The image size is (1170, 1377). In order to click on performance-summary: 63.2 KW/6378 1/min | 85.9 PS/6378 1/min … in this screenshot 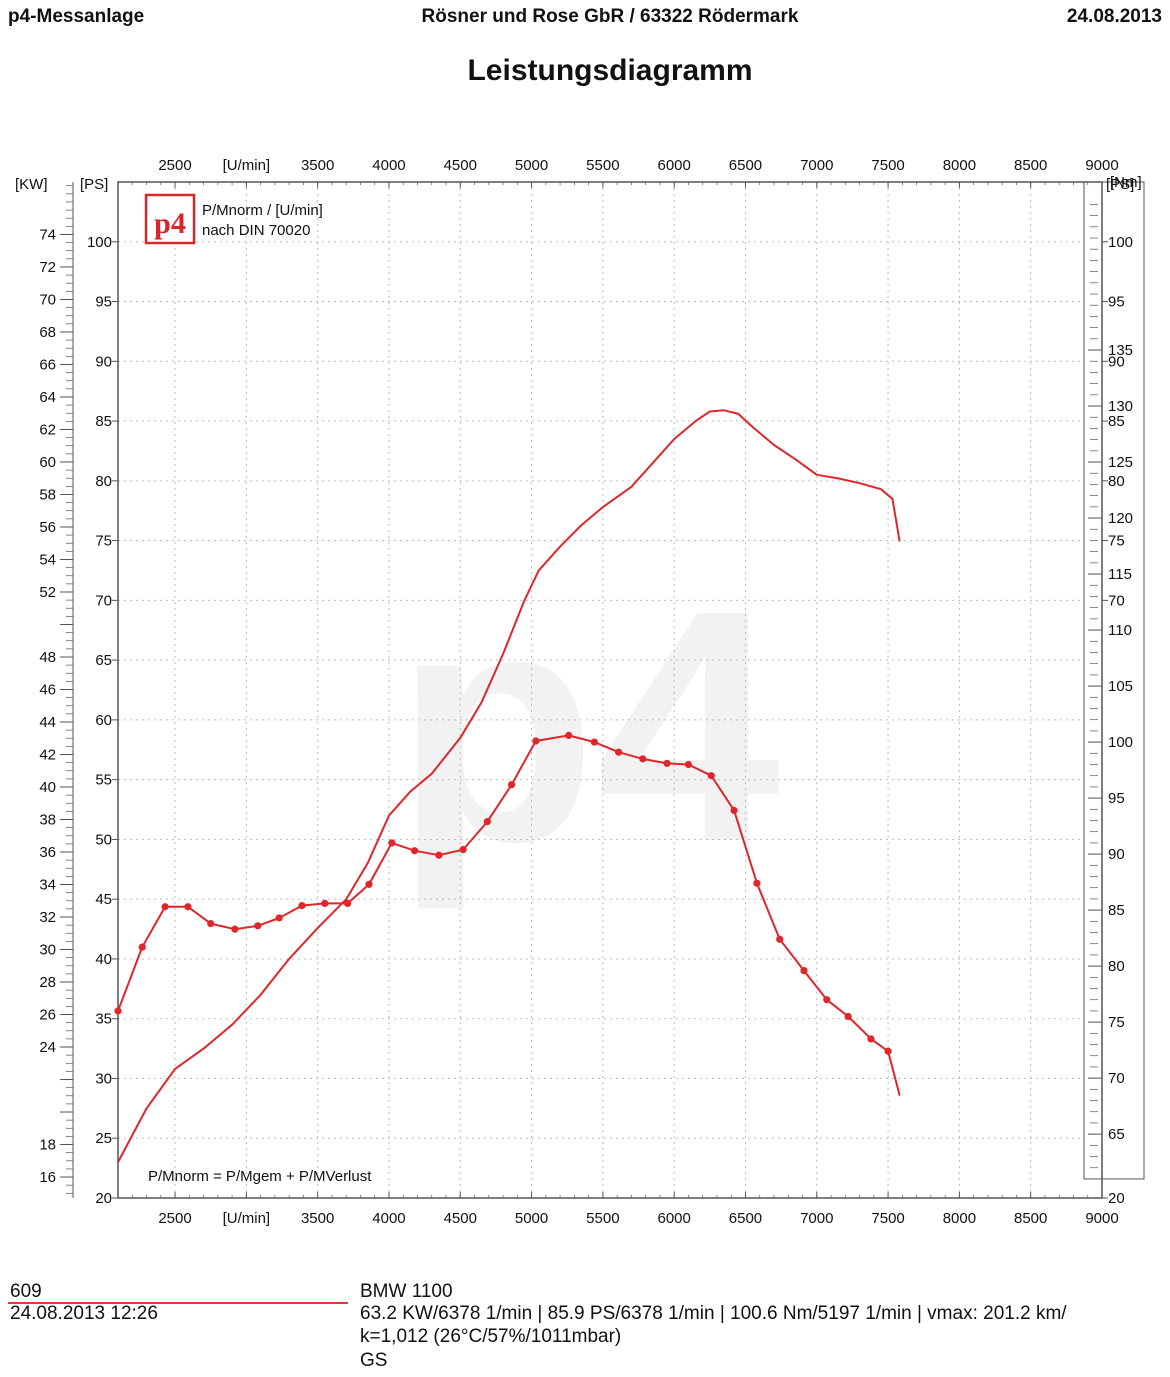, I will do `click(713, 1313)`.